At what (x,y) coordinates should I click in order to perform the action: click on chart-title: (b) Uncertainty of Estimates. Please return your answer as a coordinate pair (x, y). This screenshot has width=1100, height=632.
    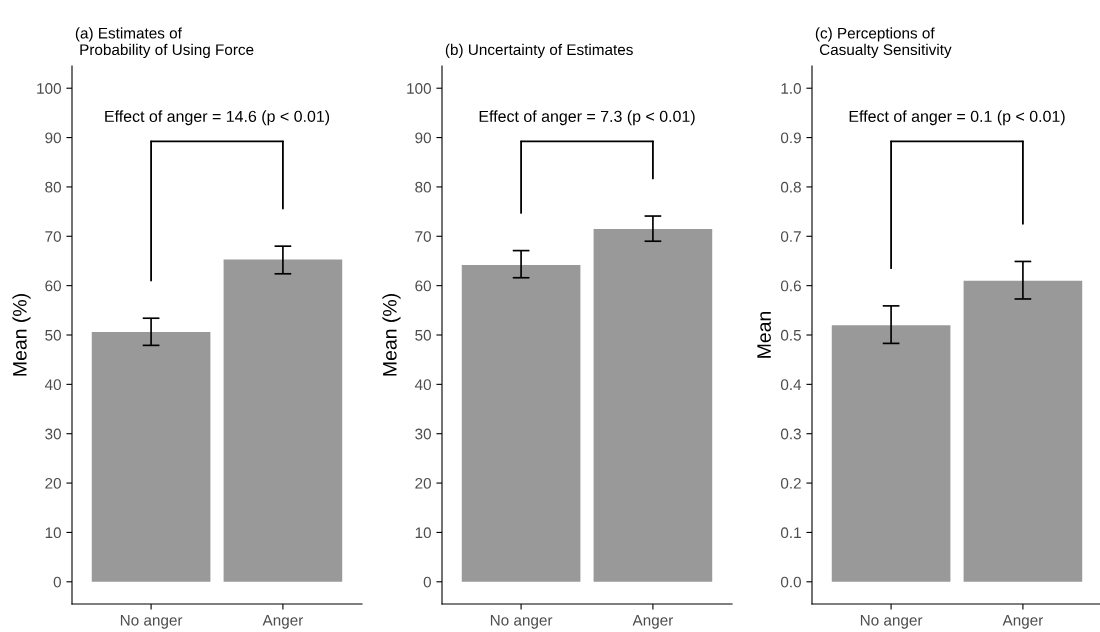
    Looking at the image, I should click on (539, 51).